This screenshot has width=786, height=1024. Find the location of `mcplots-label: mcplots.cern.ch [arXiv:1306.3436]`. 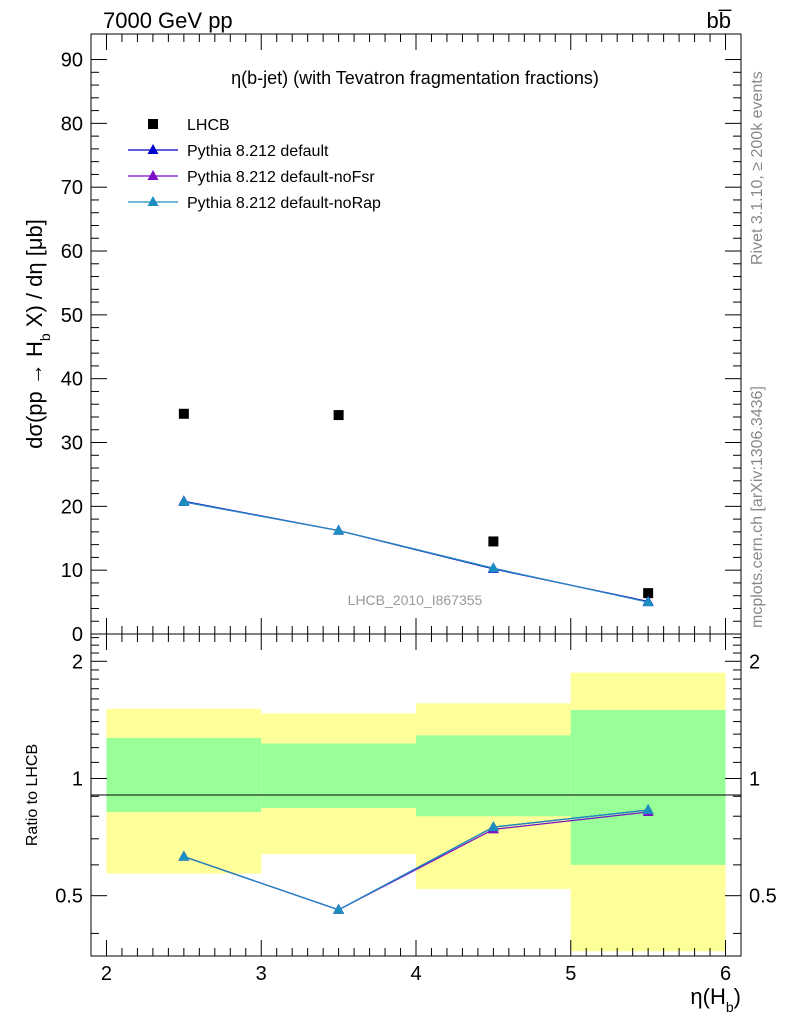

mcplots-label: mcplots.cern.ch [arXiv:1306.3436] is located at coordinates (757, 507).